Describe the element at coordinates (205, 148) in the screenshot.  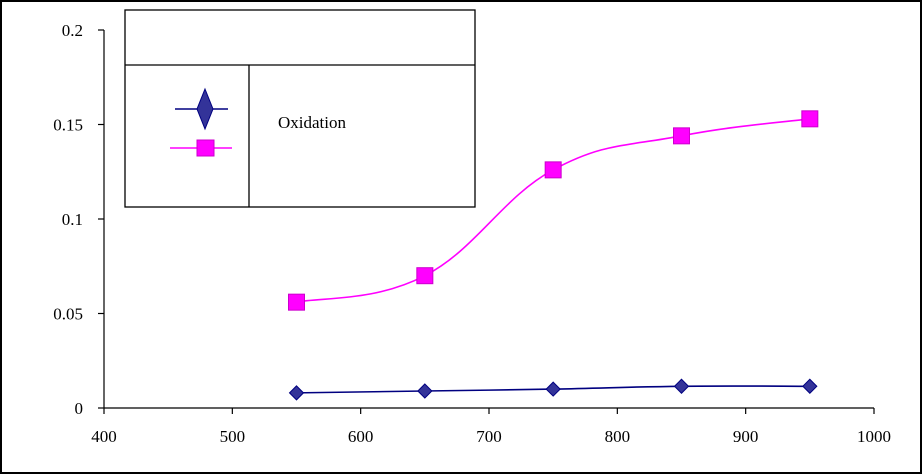
I see `legend-series-2-square-marker` at that location.